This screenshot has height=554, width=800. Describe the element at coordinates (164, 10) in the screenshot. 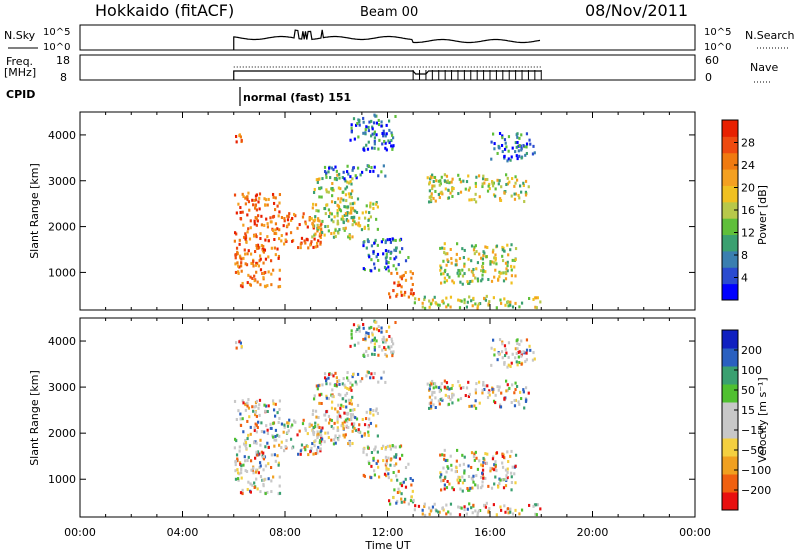

I see `station-title: Hokkaido (fitACF)` at that location.